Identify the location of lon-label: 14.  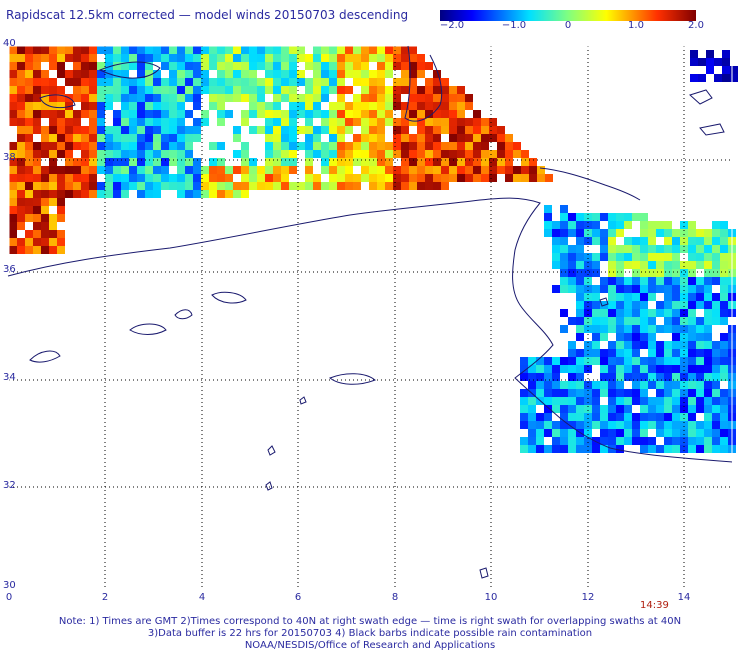
(684, 597).